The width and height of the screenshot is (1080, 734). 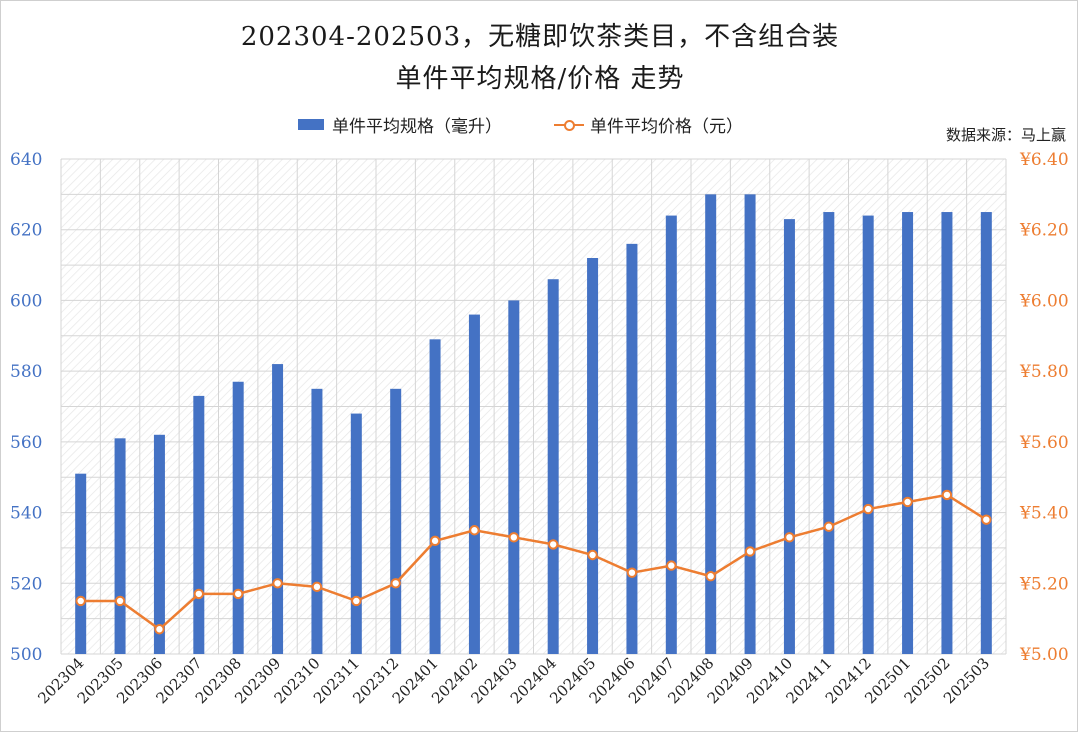 What do you see at coordinates (26, 160) in the screenshot?
I see `left-tick-label: 640` at bounding box center [26, 160].